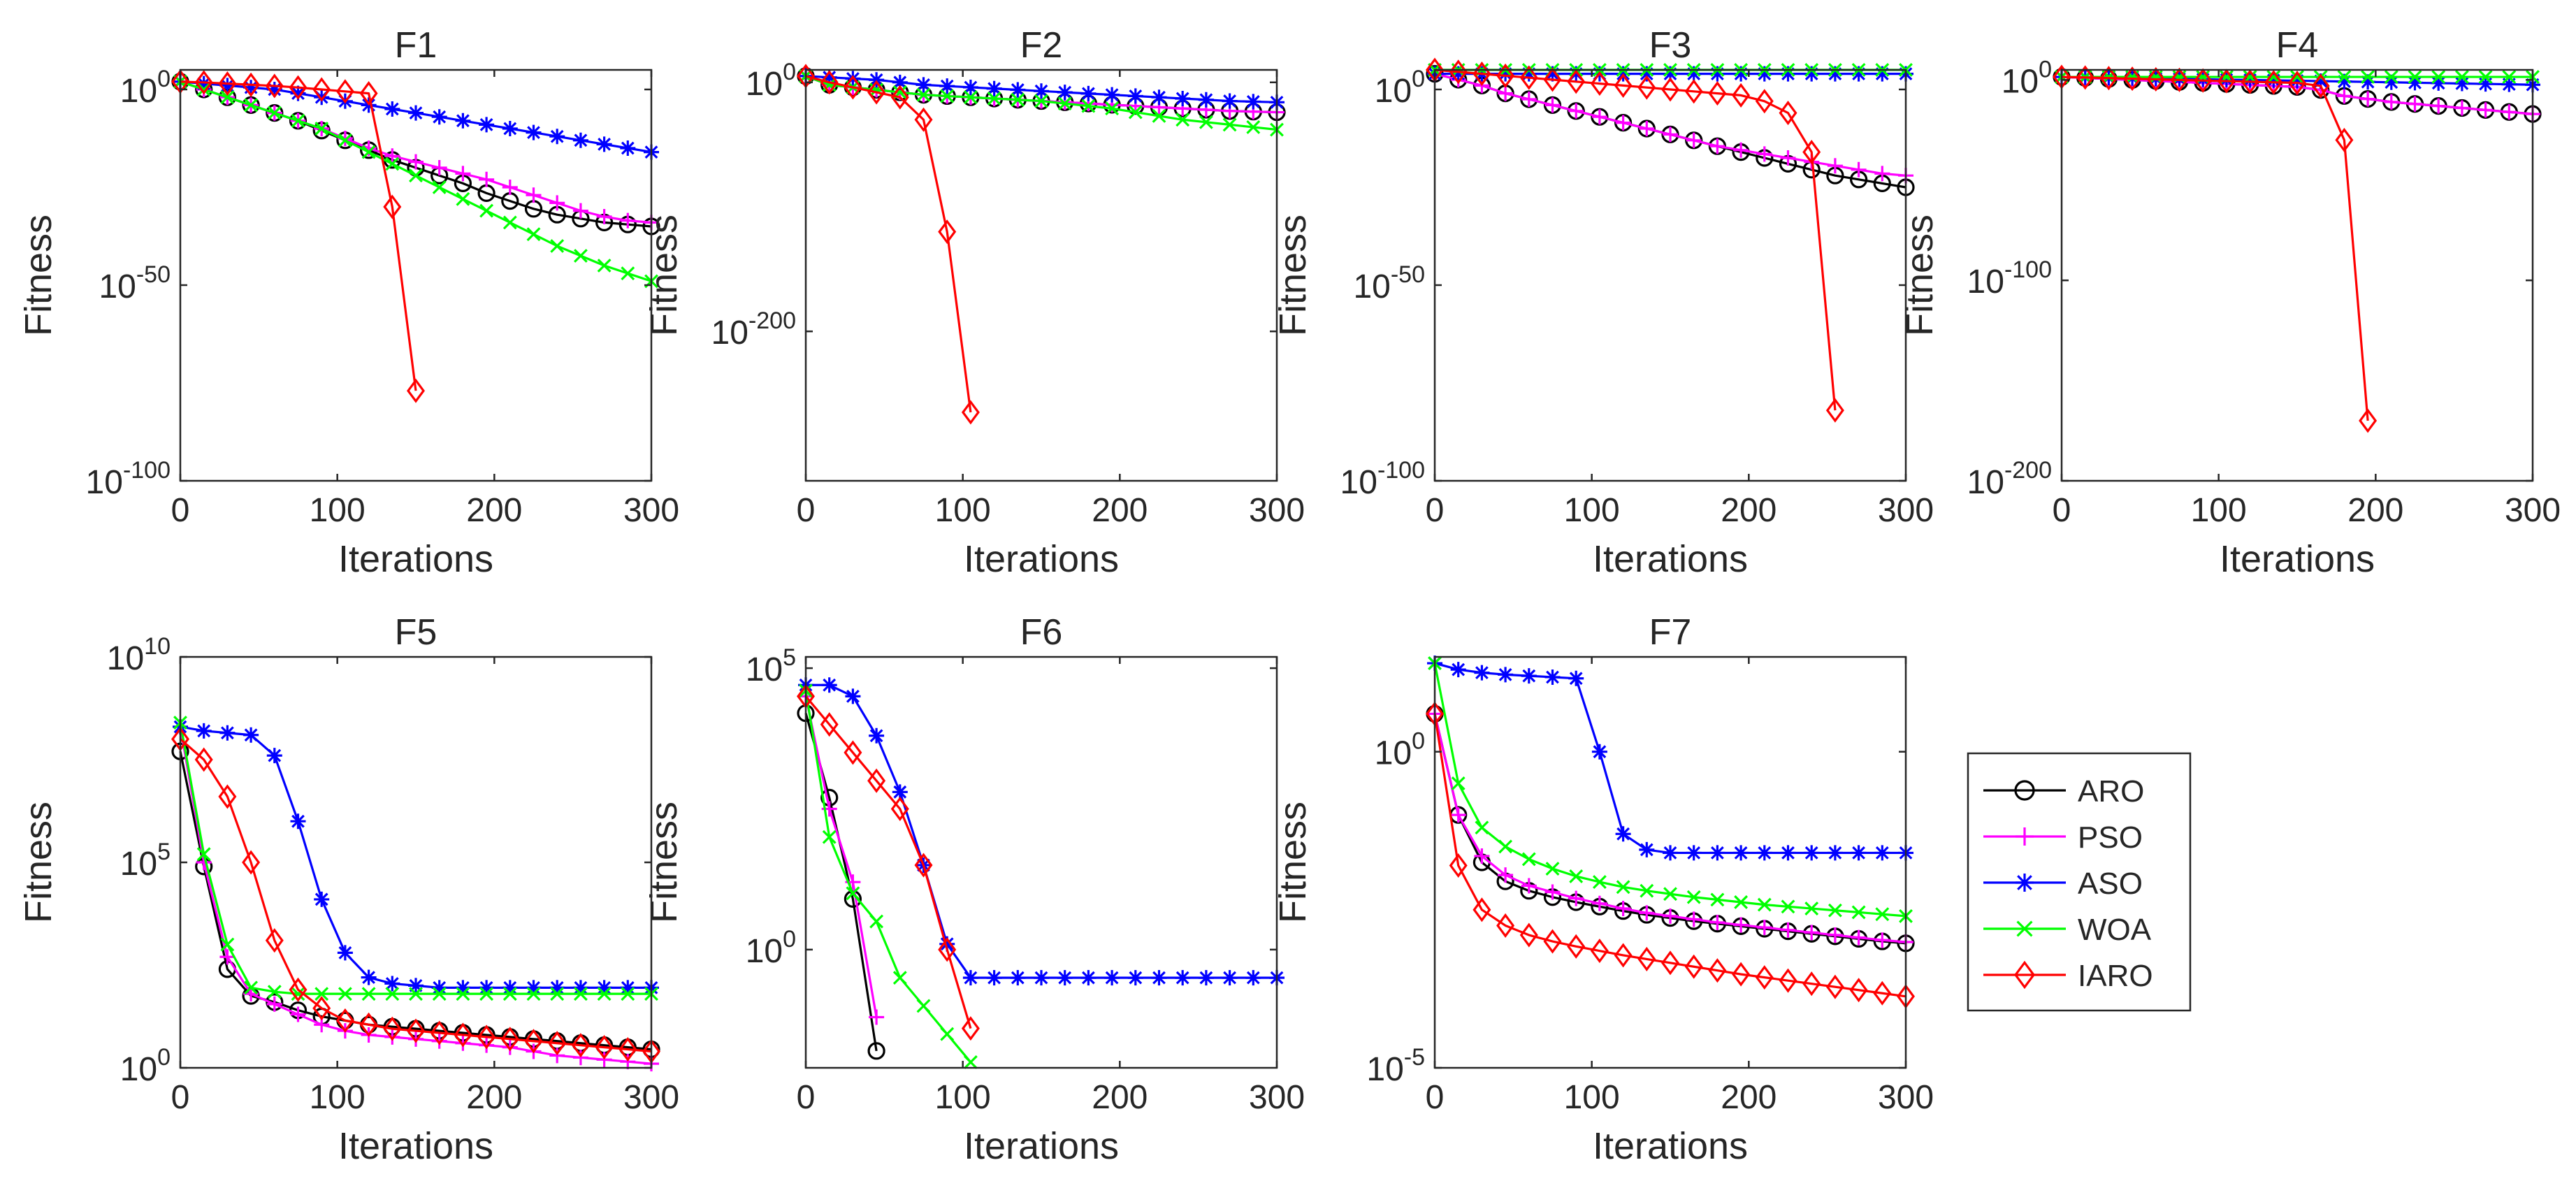  Describe the element at coordinates (416, 275) in the screenshot. I see `axes-box` at that location.